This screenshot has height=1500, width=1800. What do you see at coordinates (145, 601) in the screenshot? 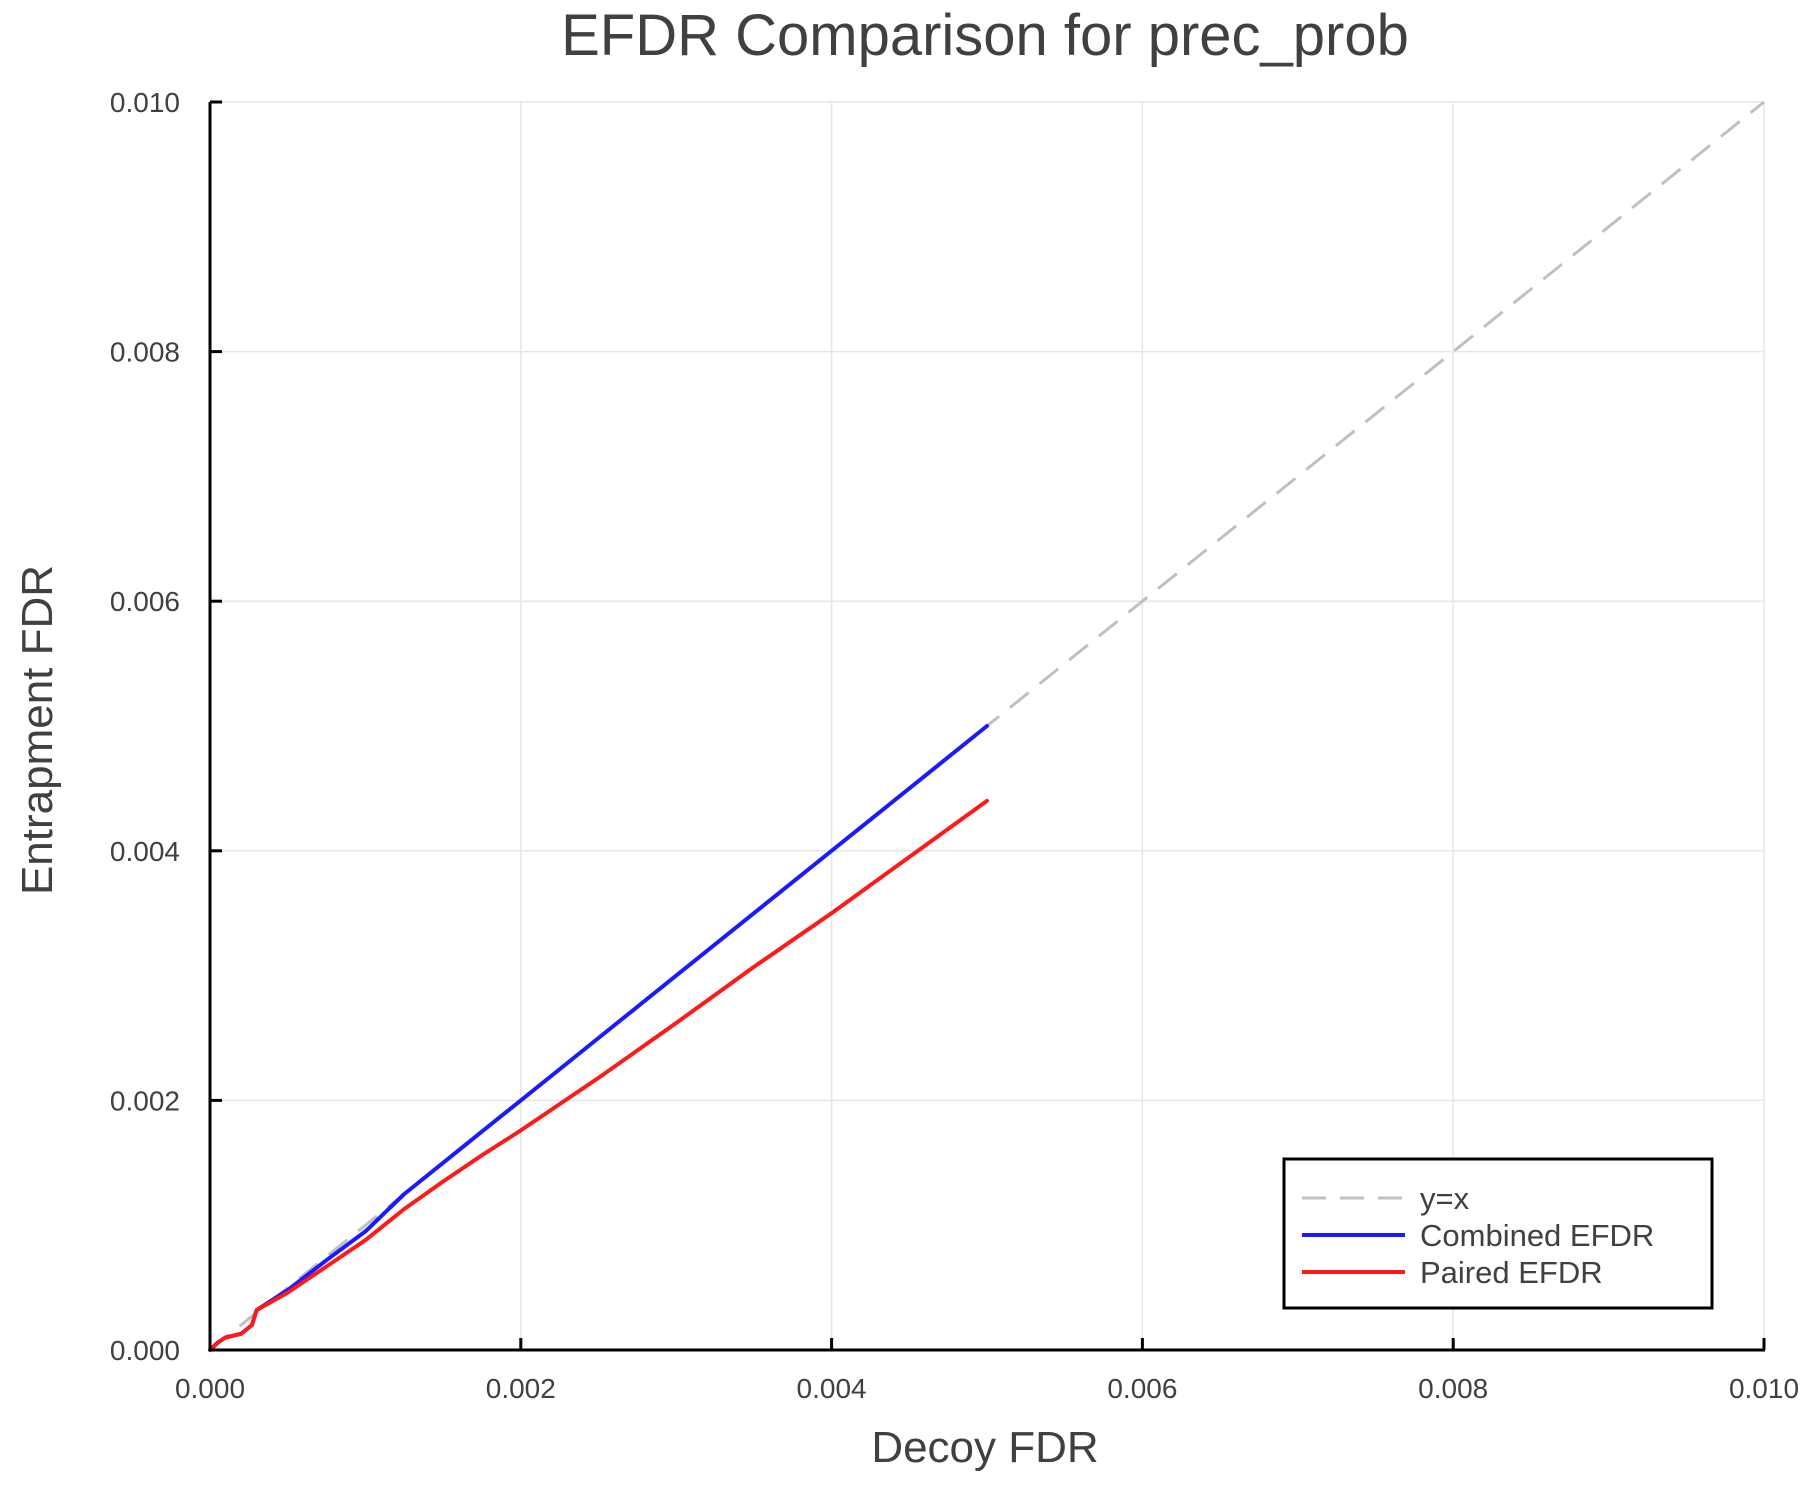
I see `y-tick-label: 0.006` at bounding box center [145, 601].